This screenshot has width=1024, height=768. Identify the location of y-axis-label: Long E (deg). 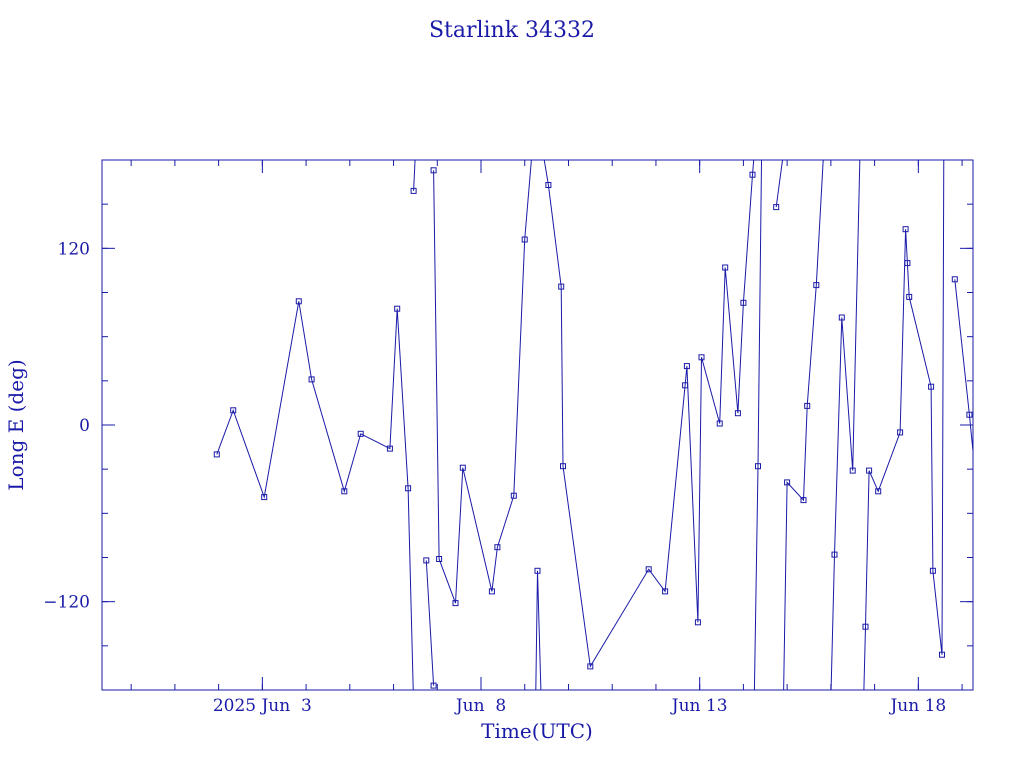
(16, 424).